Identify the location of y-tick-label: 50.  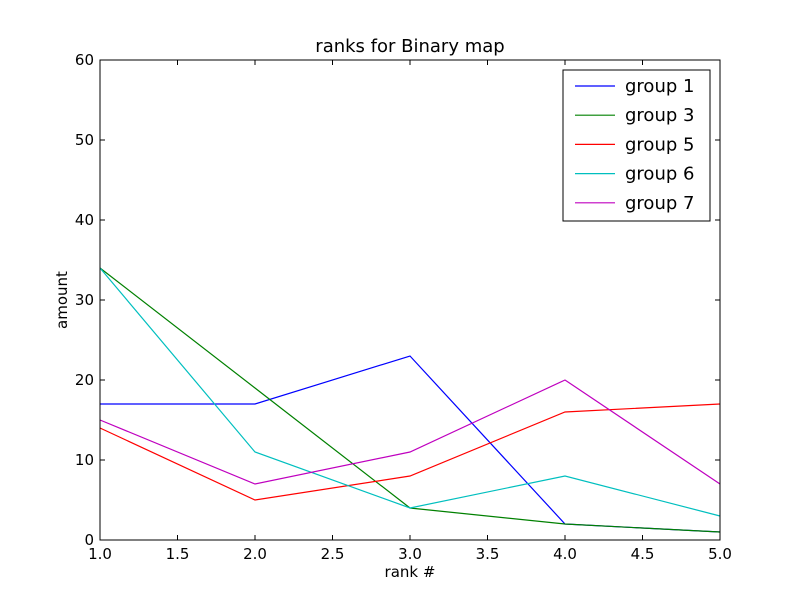
(84, 140).